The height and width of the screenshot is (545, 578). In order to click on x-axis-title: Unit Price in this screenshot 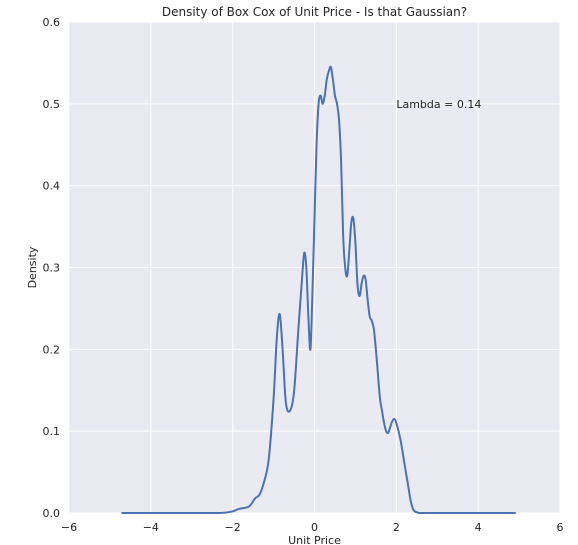, I will do `click(314, 539)`.